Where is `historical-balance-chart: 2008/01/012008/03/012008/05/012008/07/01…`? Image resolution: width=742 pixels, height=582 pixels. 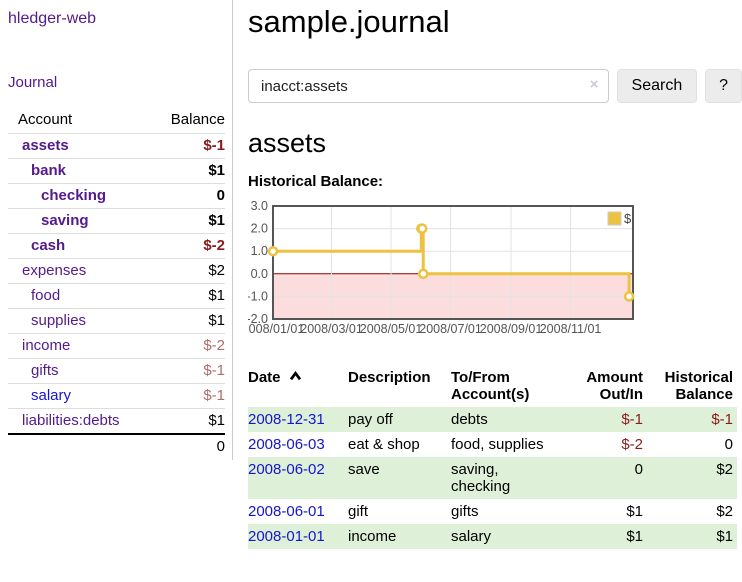
historical-balance-chart: 2008/01/012008/03/012008/05/012008/07/01… is located at coordinates (455, 270).